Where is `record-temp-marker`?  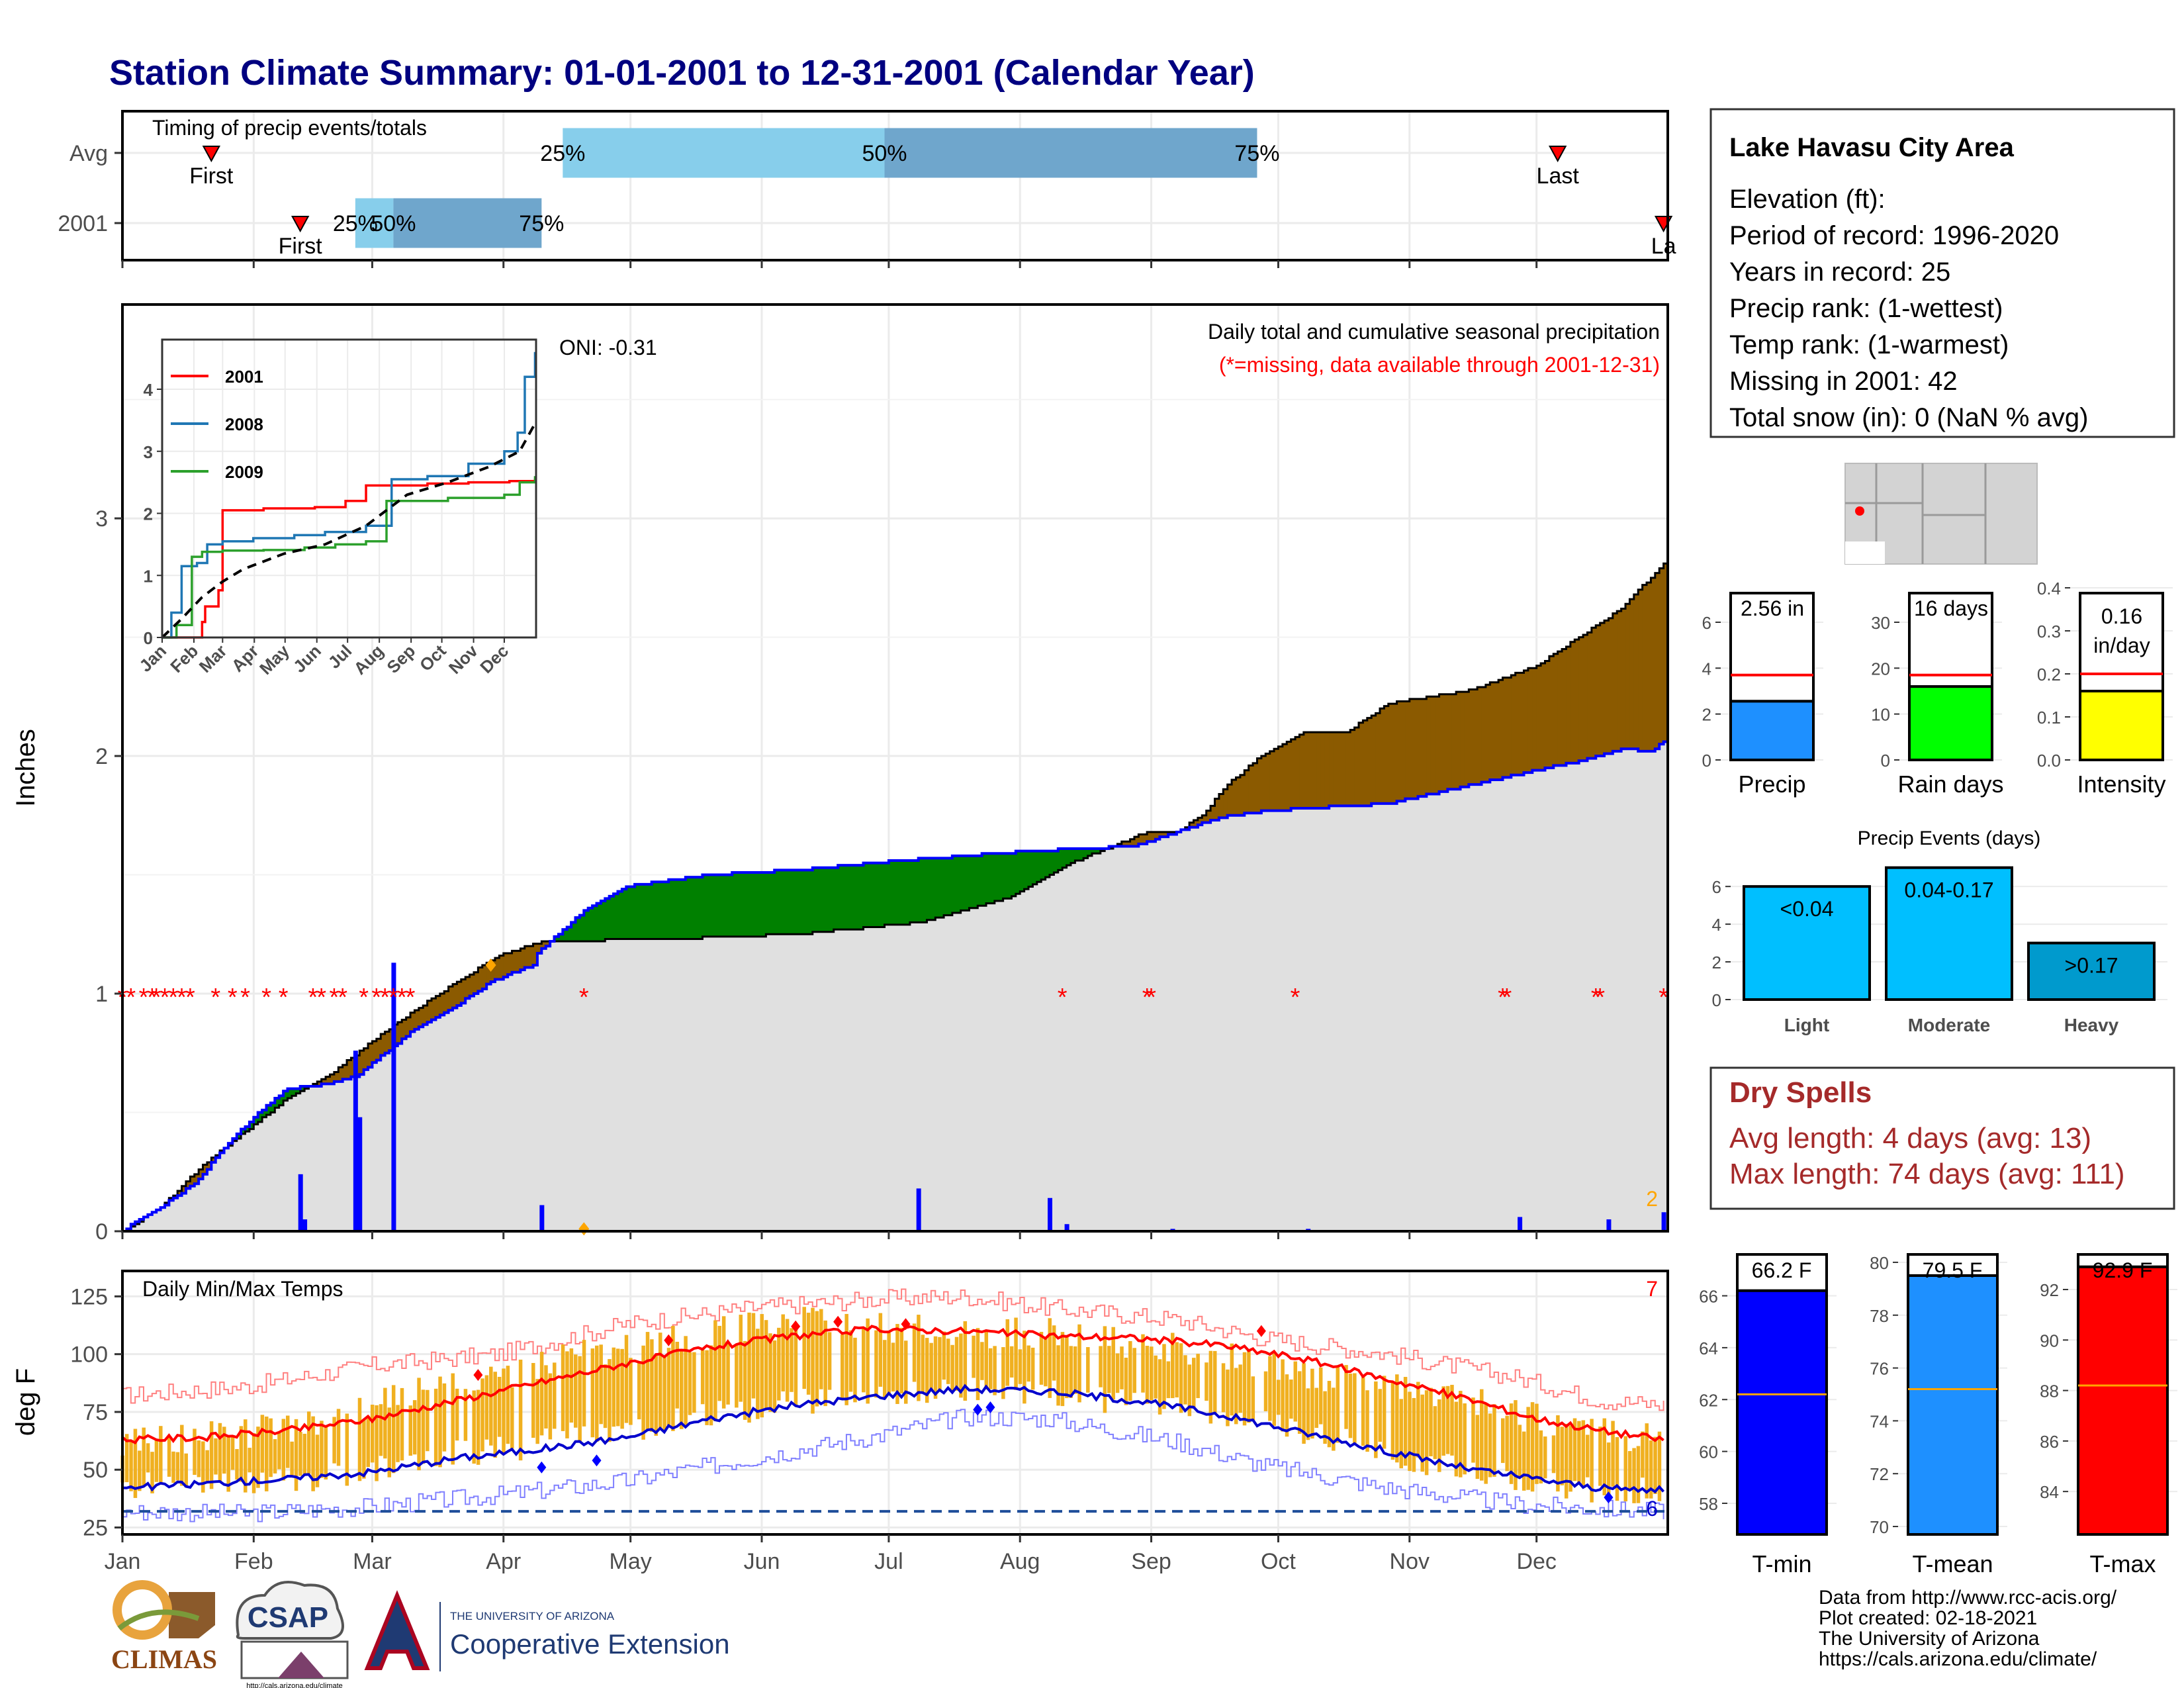 record-temp-marker is located at coordinates (796, 1326).